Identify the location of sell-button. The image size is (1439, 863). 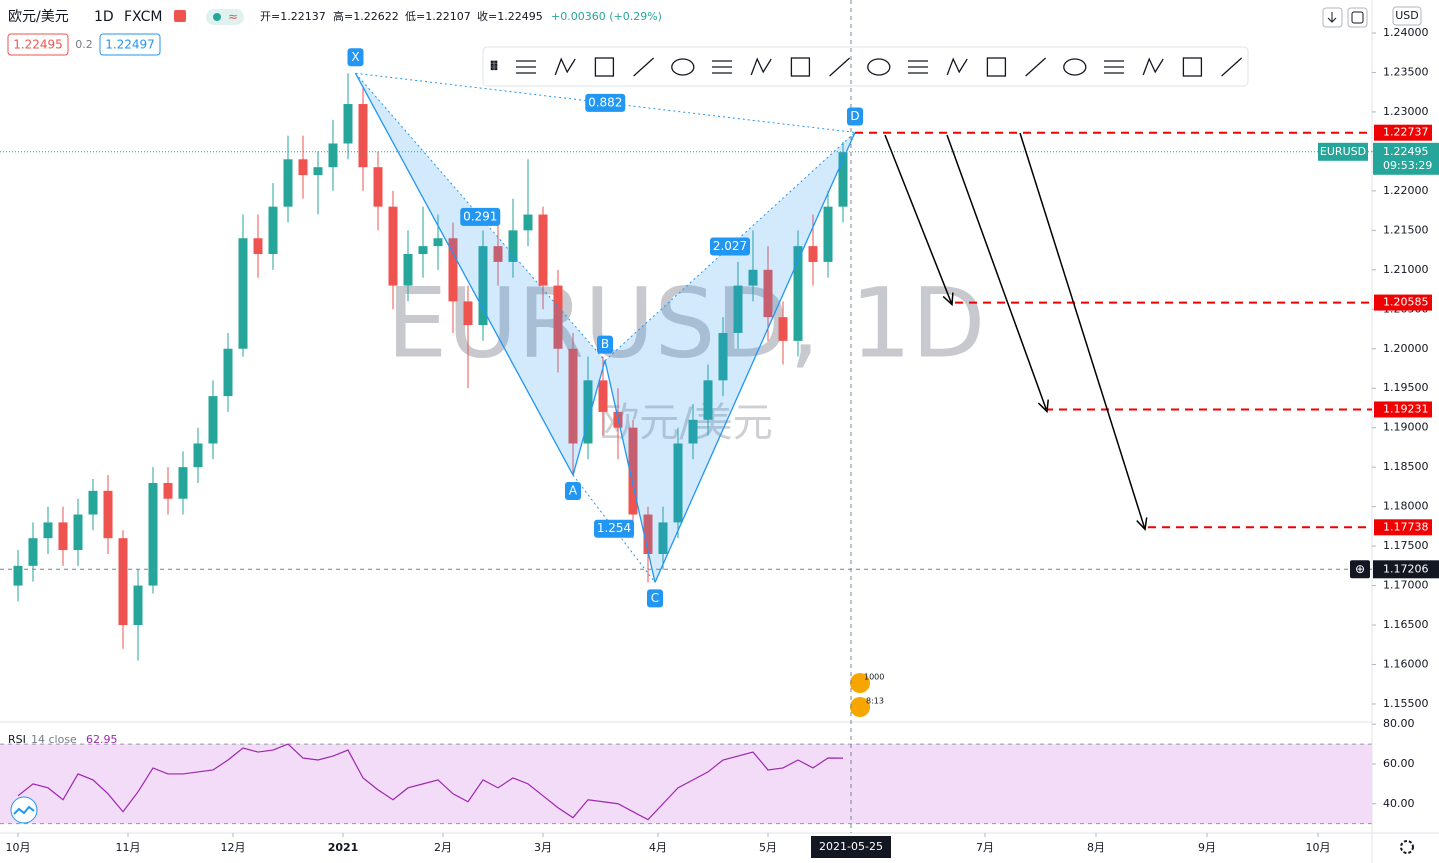
(38, 44).